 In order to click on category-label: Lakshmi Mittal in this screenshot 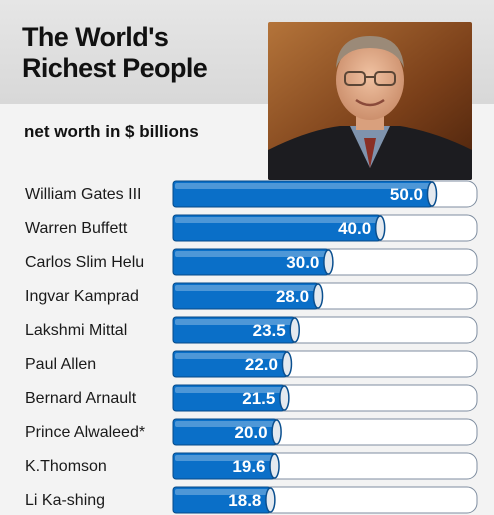, I will do `click(76, 330)`.